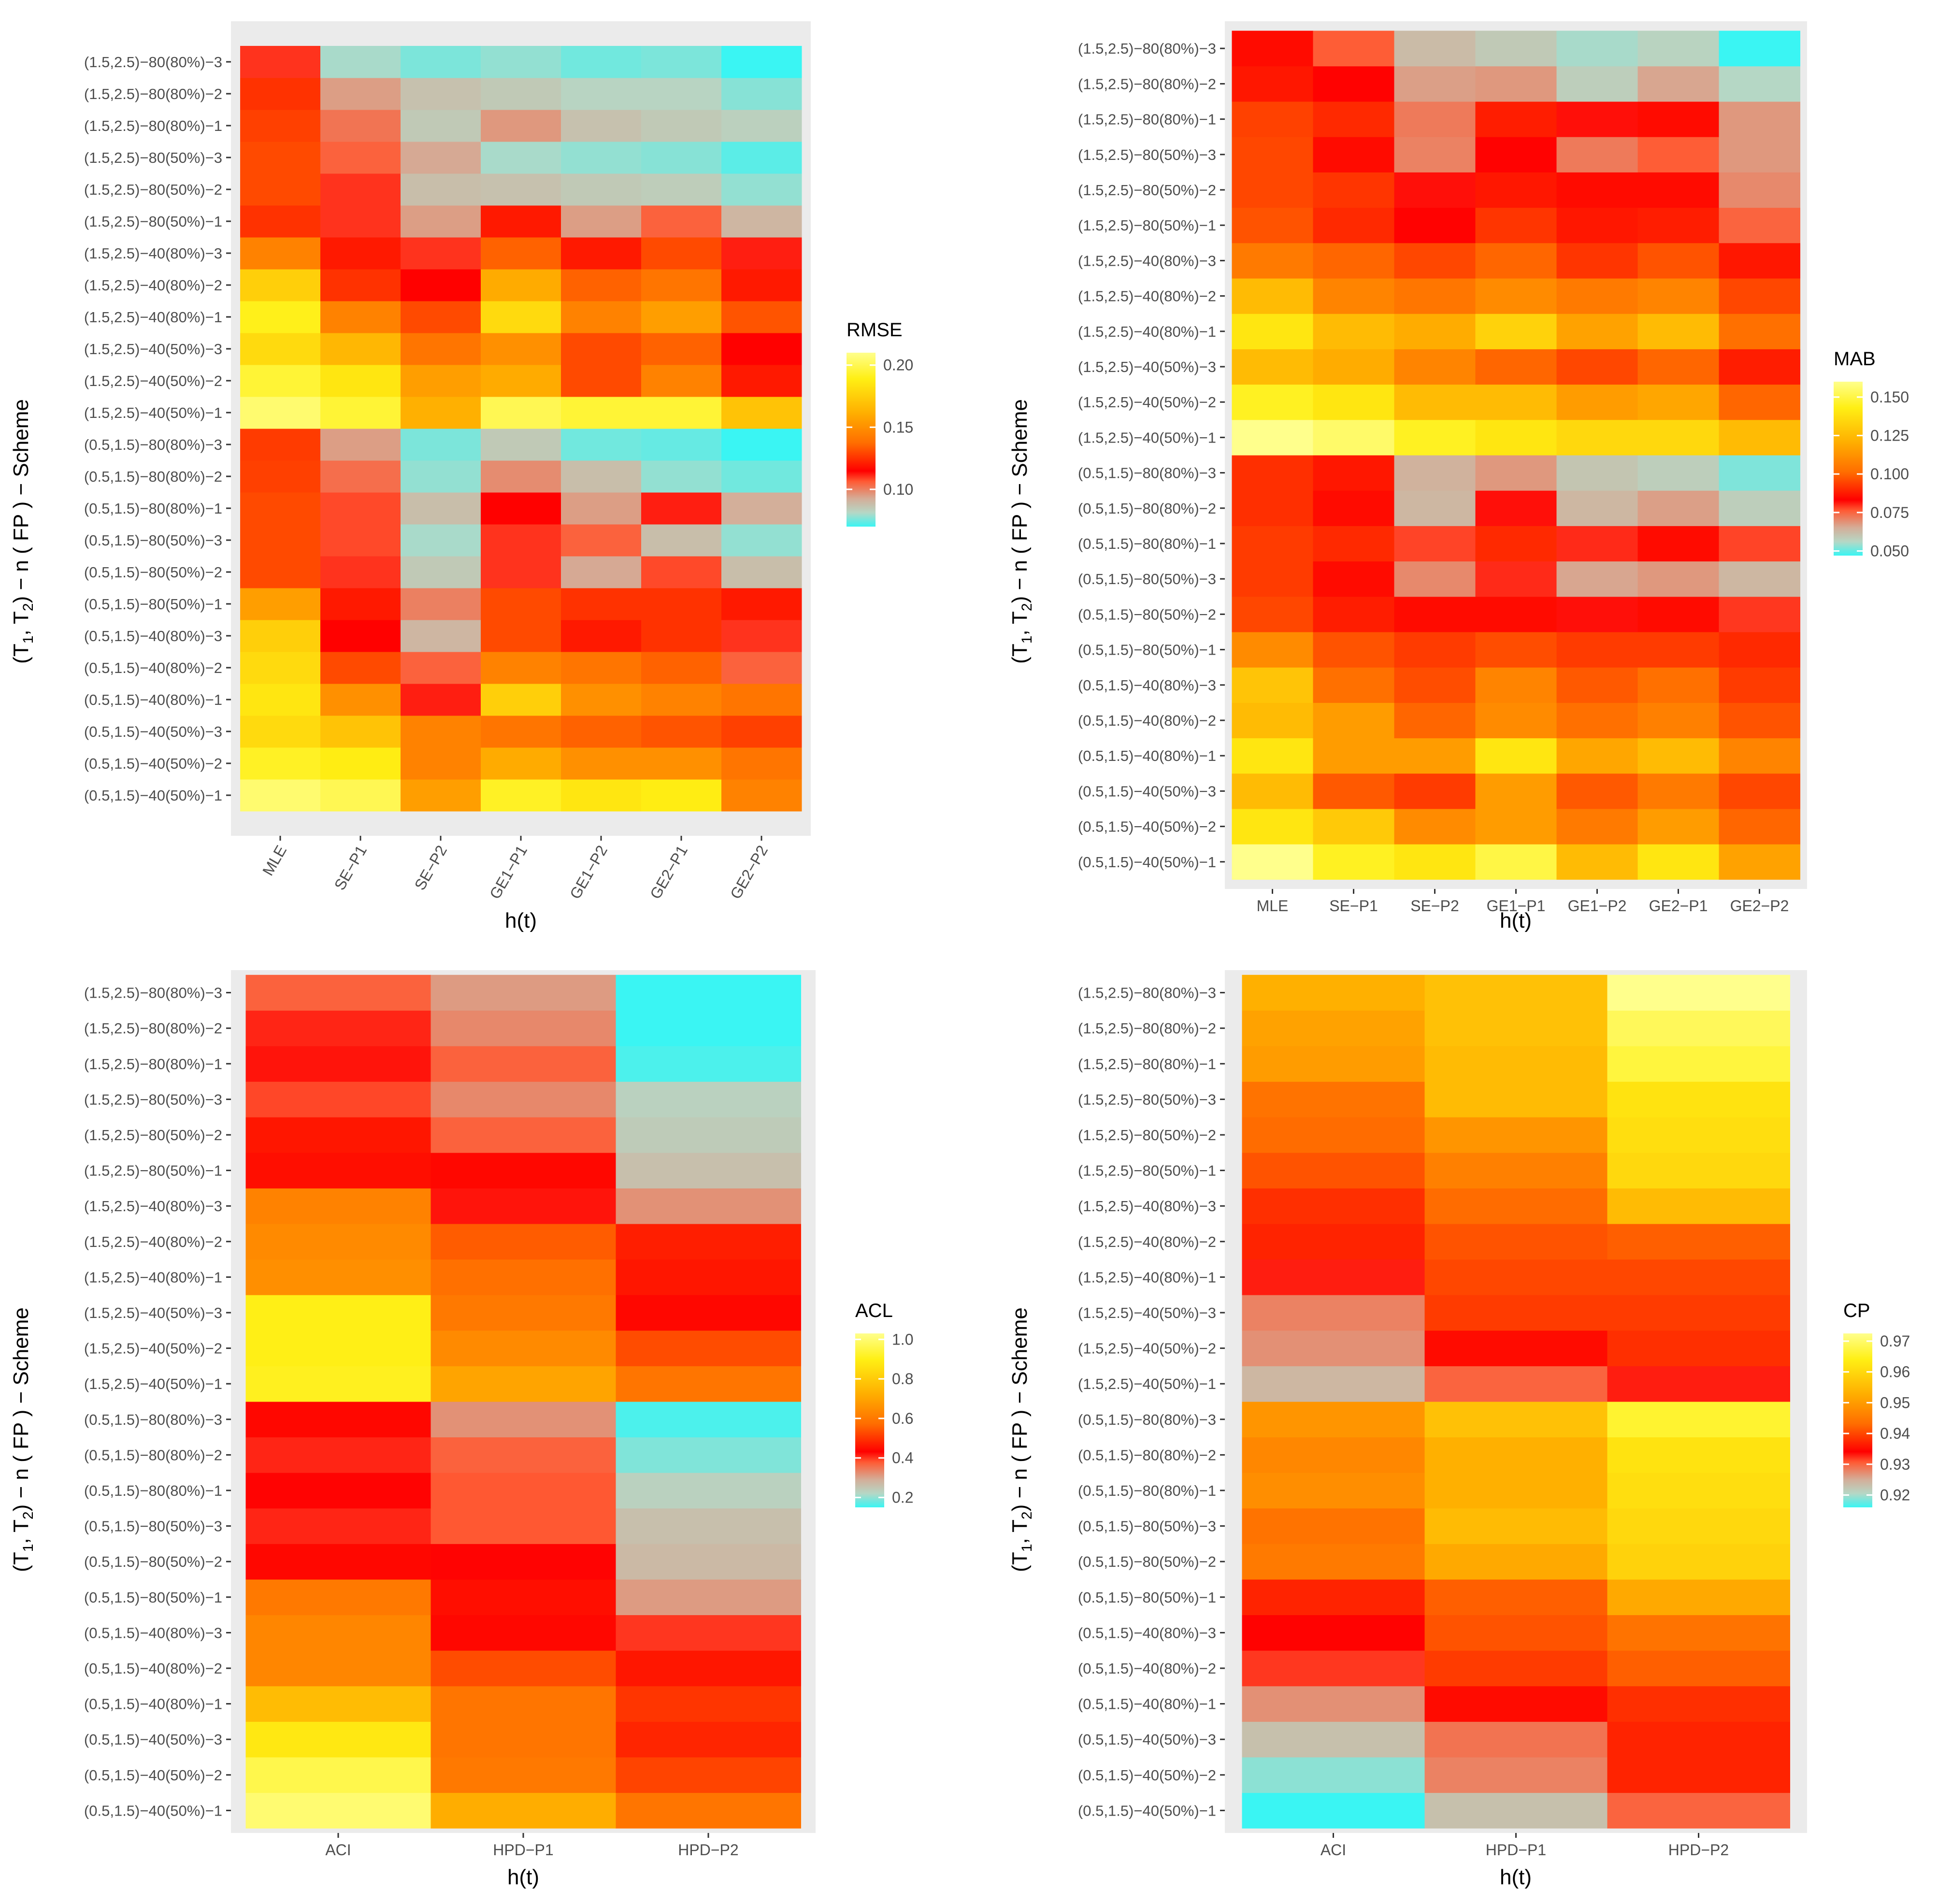 The width and height of the screenshot is (1938, 1904). I want to click on mab-legend-tick-label: 0.050, so click(1889, 550).